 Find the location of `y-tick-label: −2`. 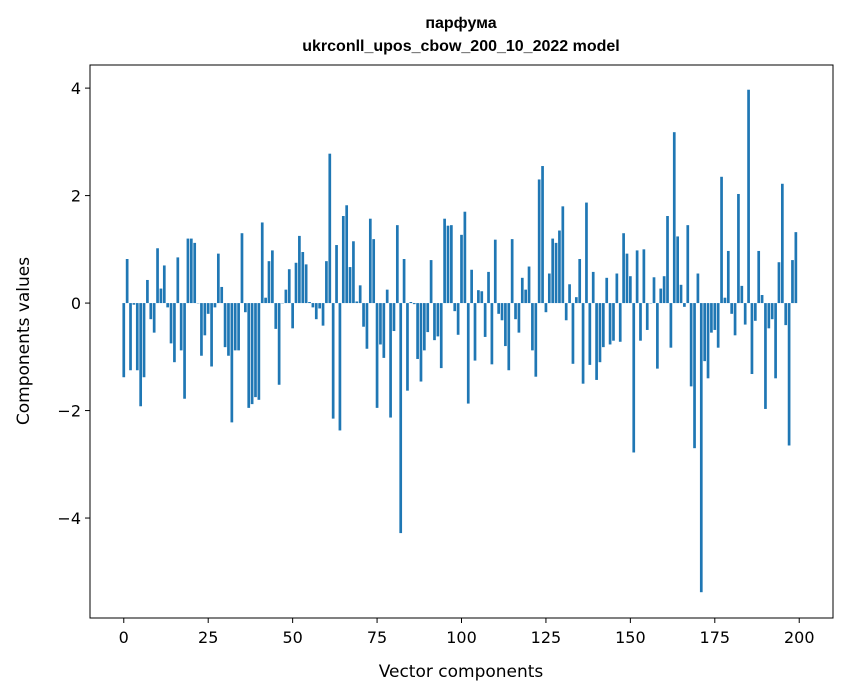

y-tick-label: −2 is located at coordinates (69, 411).